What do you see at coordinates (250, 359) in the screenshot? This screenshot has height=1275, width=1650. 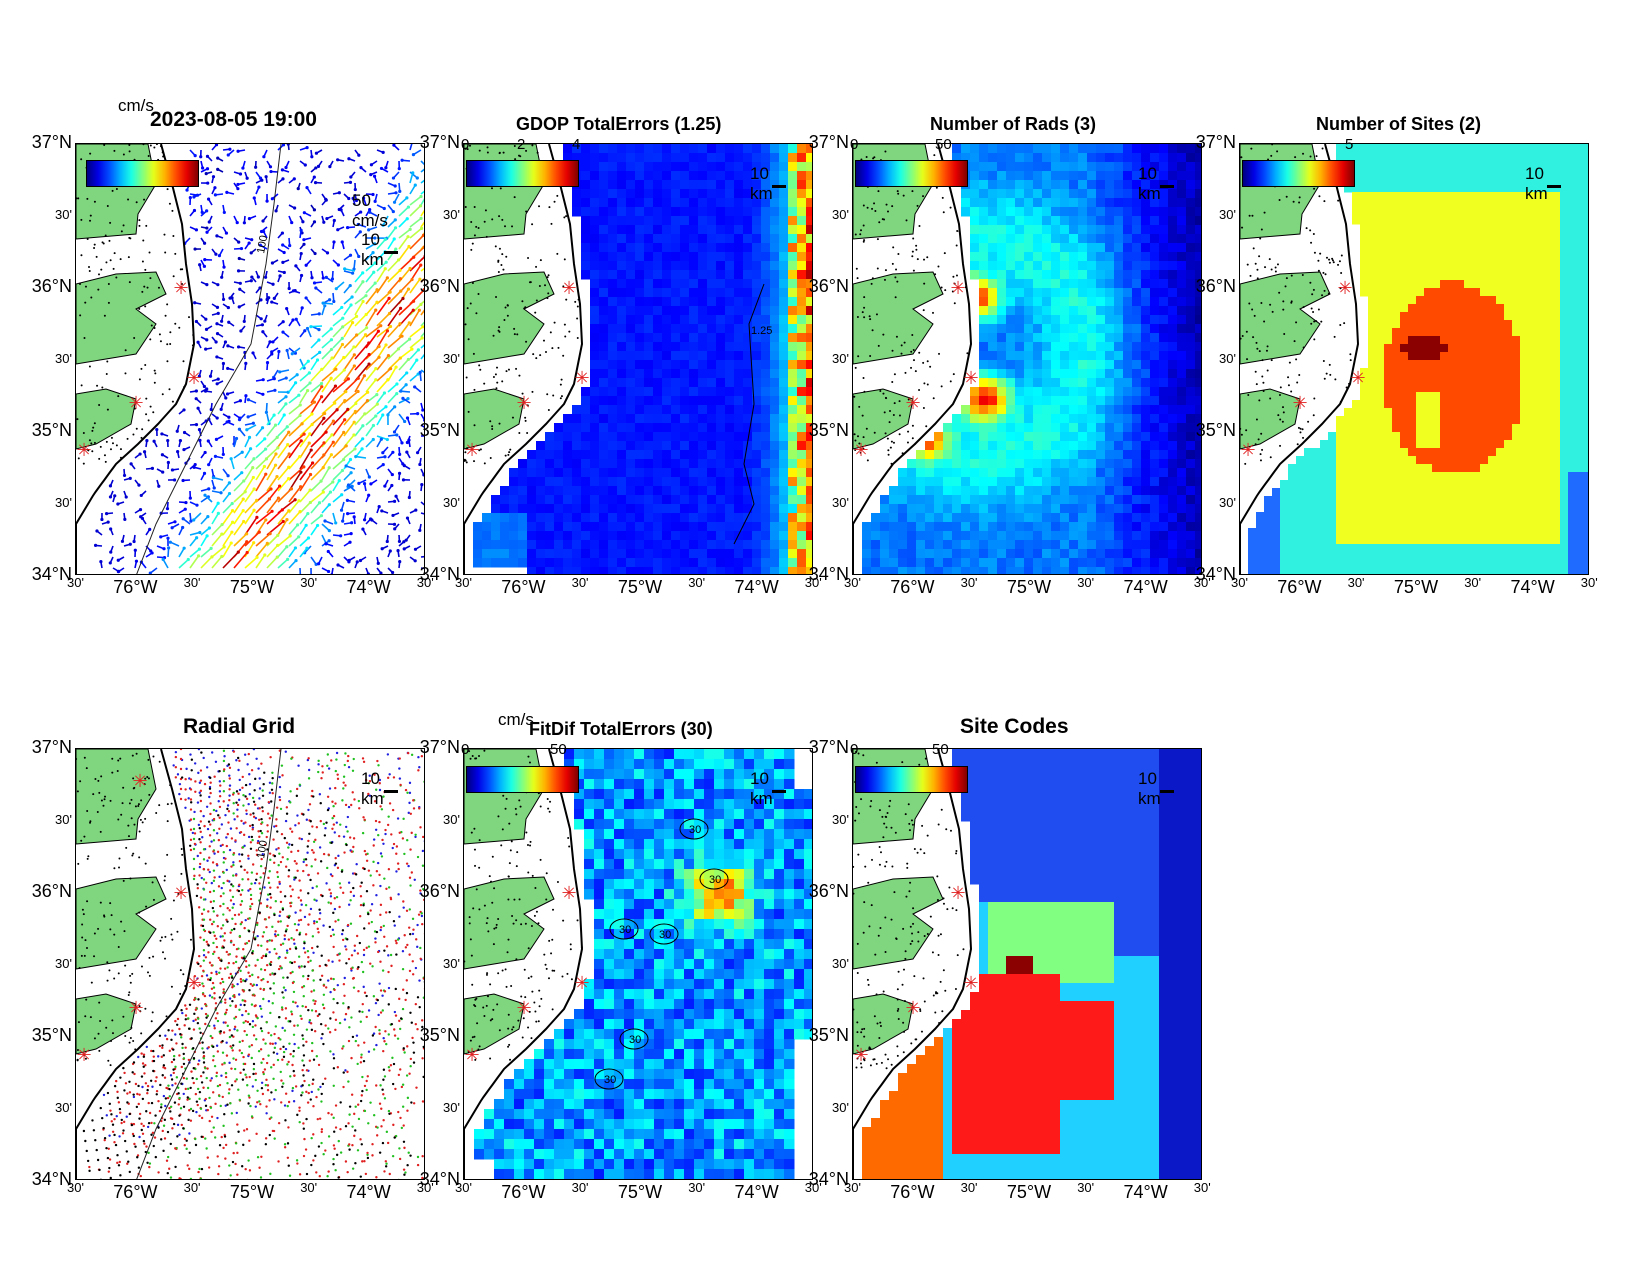 I see `map-frame-currents: 100✳✳✳✳✳` at bounding box center [250, 359].